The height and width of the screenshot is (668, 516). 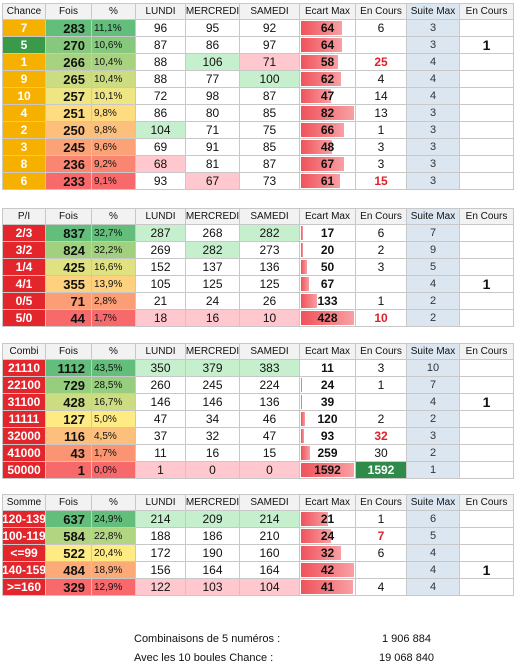 I want to click on count: 257, so click(x=69, y=96).